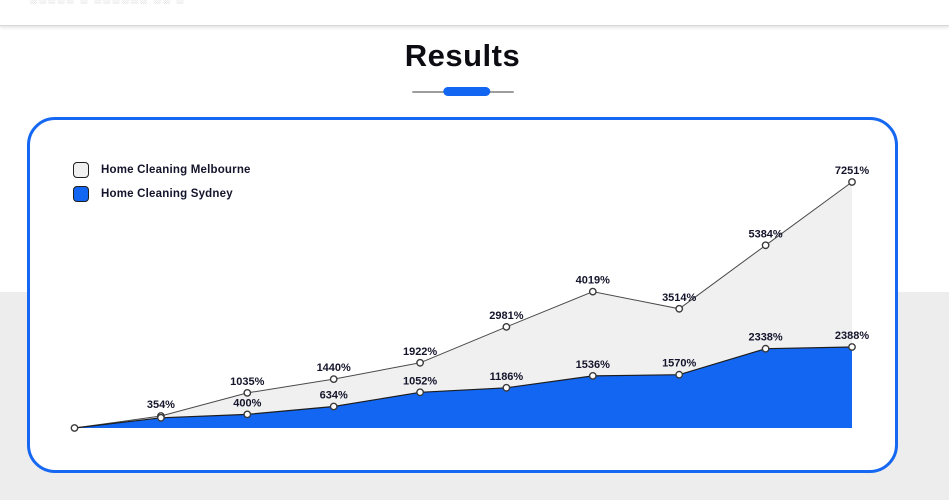 This screenshot has width=949, height=500. I want to click on header-clipped-text: ░░░░░ ░ ░░░░░░ ░░ ░, so click(107, 2).